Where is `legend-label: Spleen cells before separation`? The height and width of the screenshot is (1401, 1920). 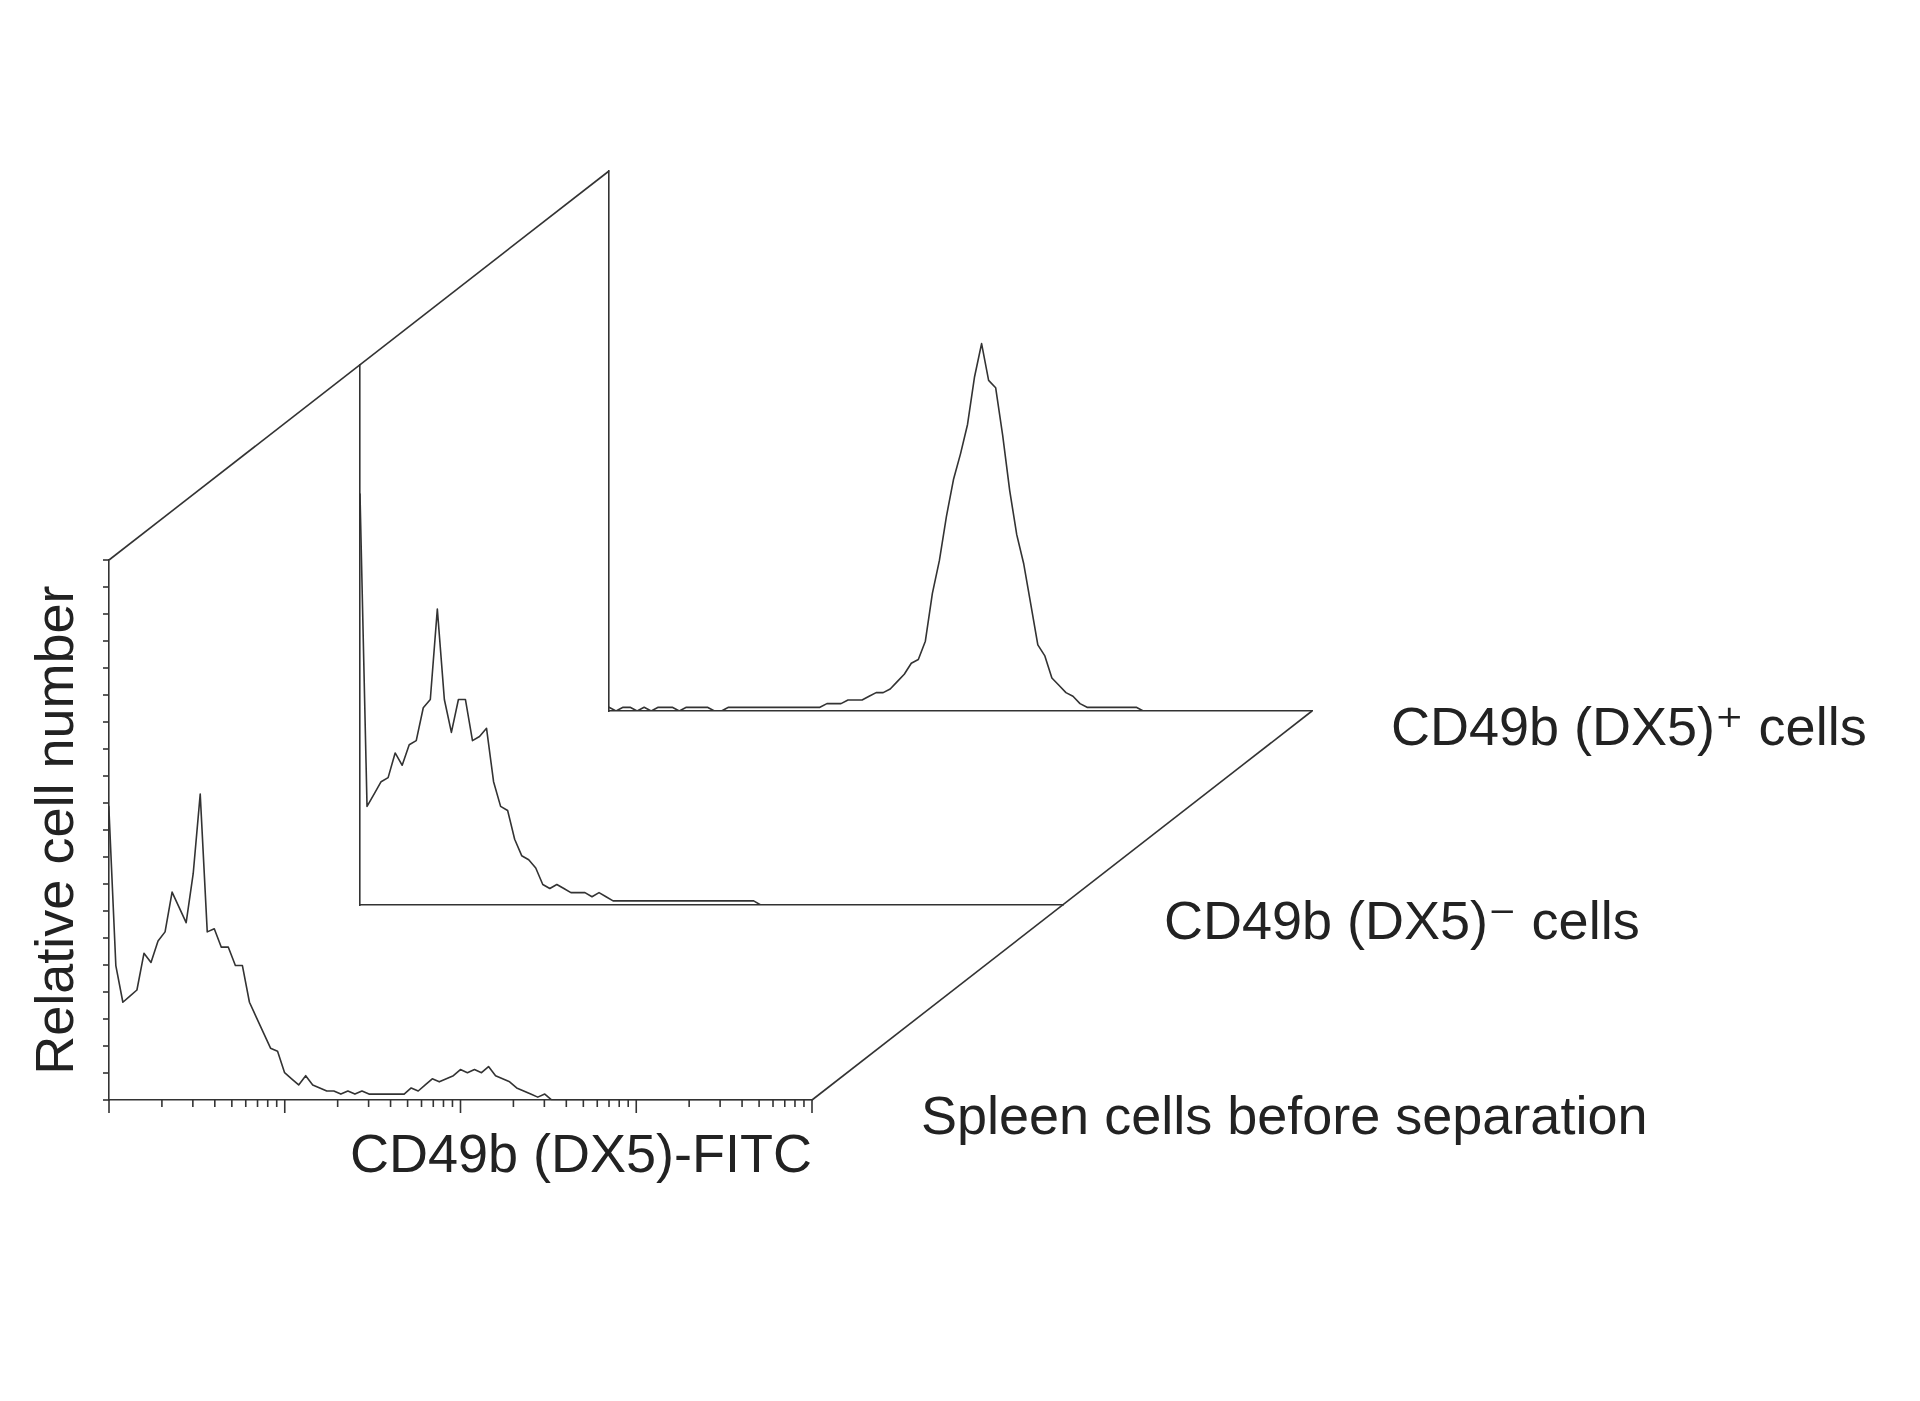
legend-label: Spleen cells before separation is located at coordinates (1284, 1115).